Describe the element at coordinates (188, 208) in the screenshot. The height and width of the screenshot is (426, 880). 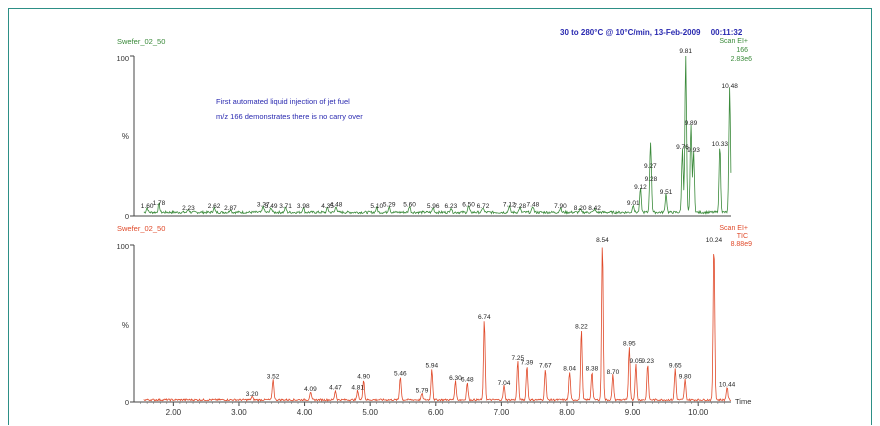
I see `top-peak-label: 2.23` at that location.